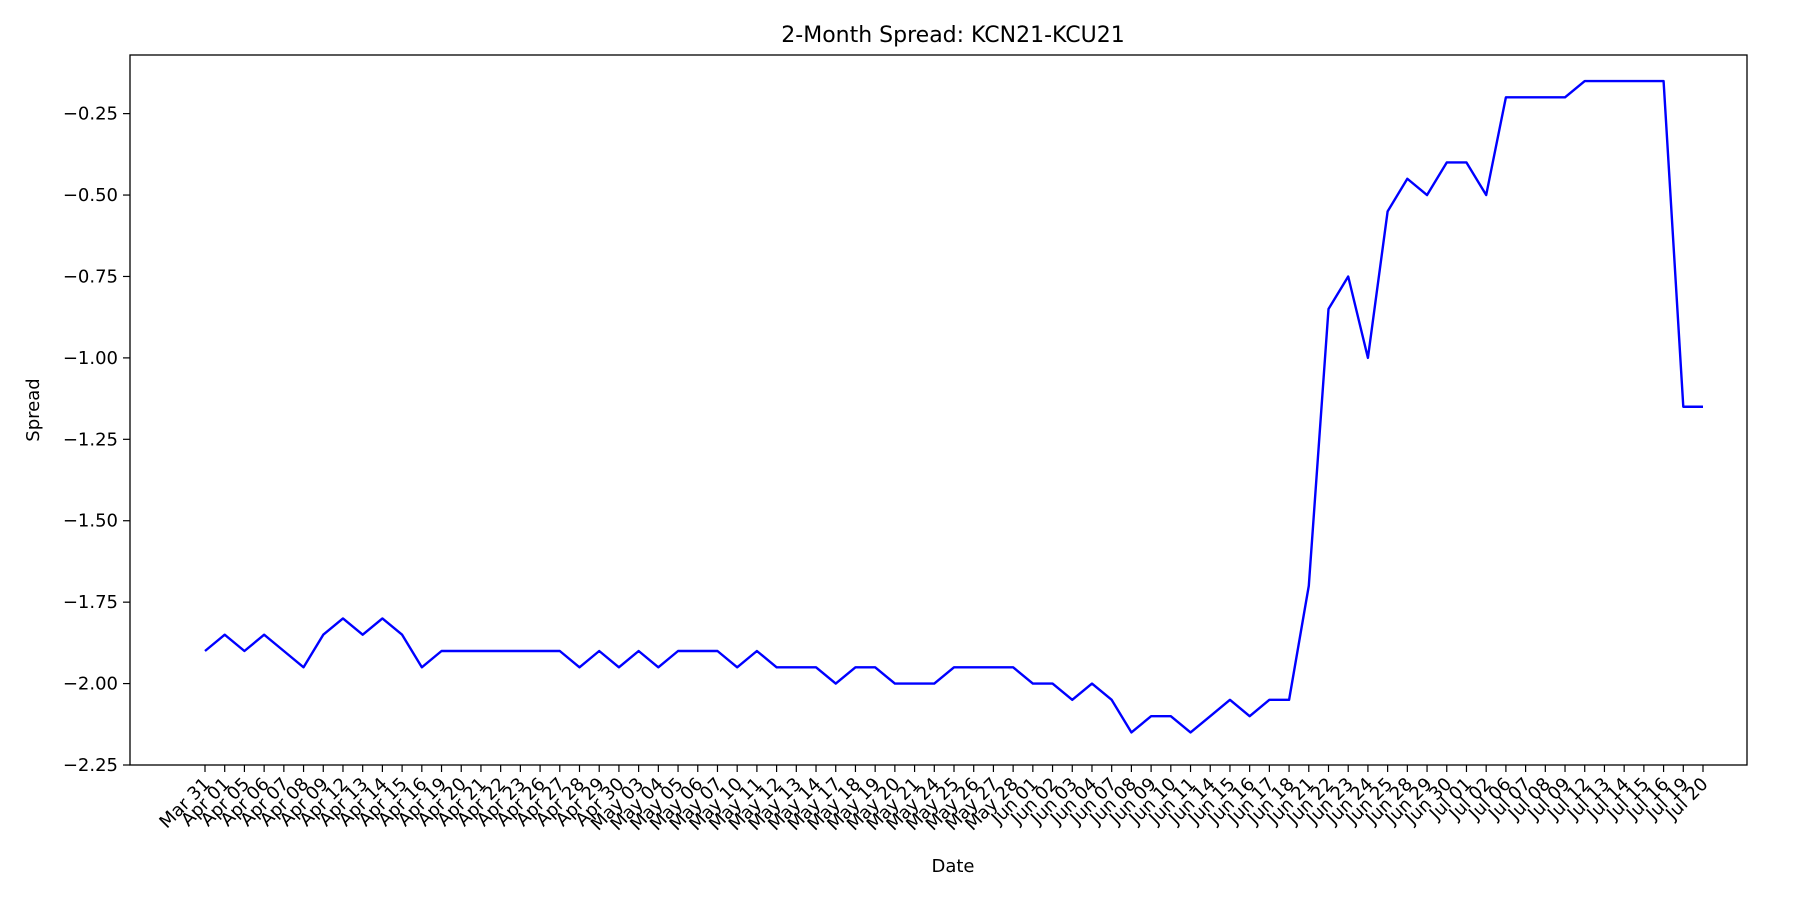 Image resolution: width=1800 pixels, height=900 pixels. Describe the element at coordinates (33, 409) in the screenshot. I see `y-axis-label: Spread` at that location.